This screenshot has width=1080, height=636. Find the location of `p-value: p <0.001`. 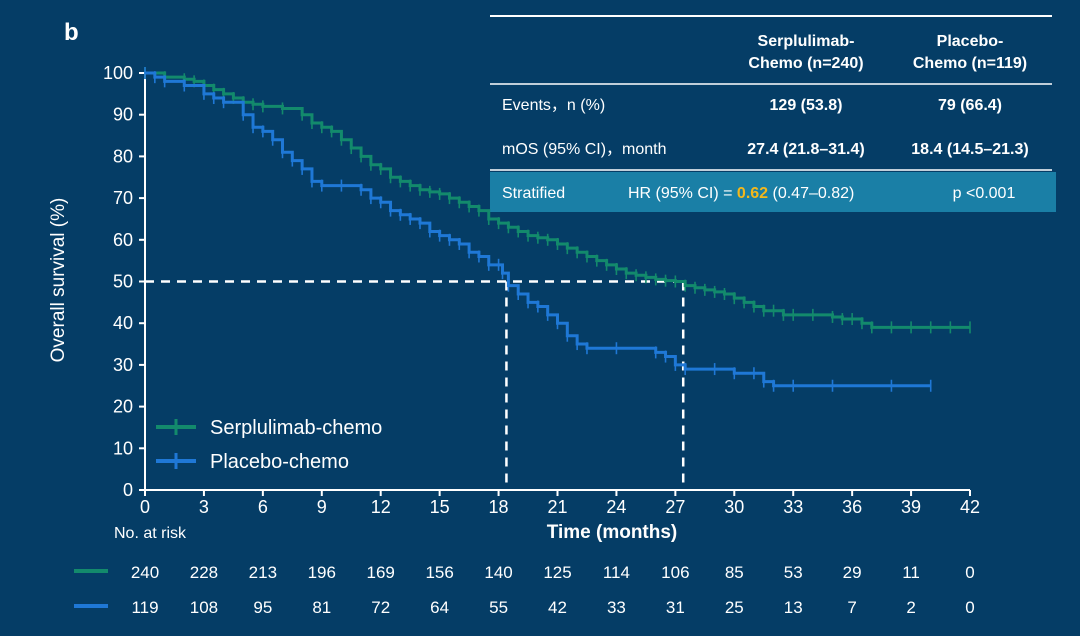

p-value: p <0.001 is located at coordinates (984, 193).